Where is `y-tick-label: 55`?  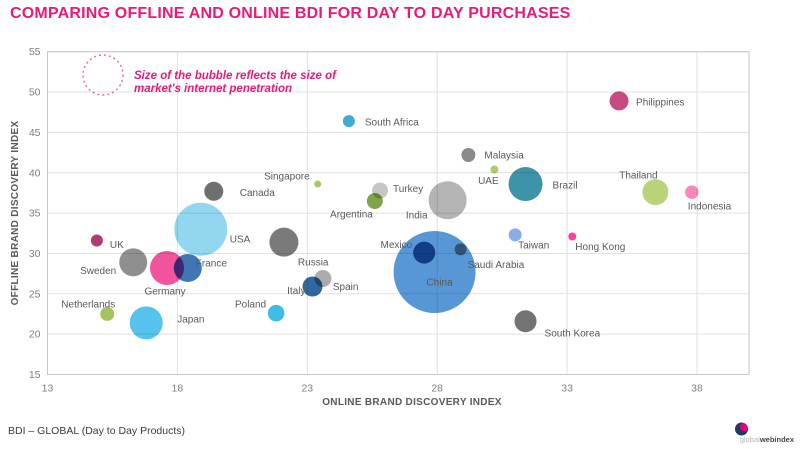 y-tick-label: 55 is located at coordinates (35, 52).